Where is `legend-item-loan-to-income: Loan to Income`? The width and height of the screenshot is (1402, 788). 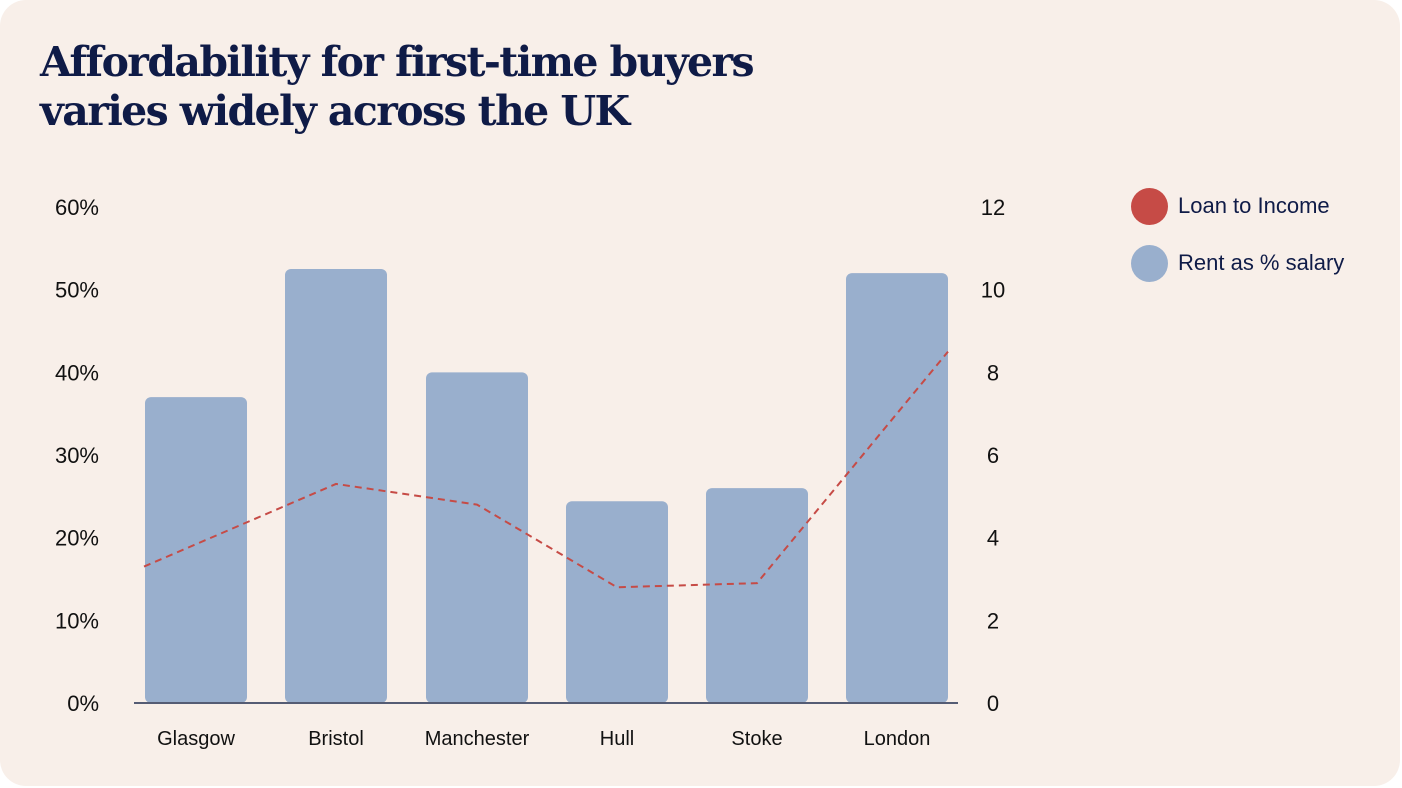
legend-item-loan-to-income: Loan to Income is located at coordinates (1237, 206).